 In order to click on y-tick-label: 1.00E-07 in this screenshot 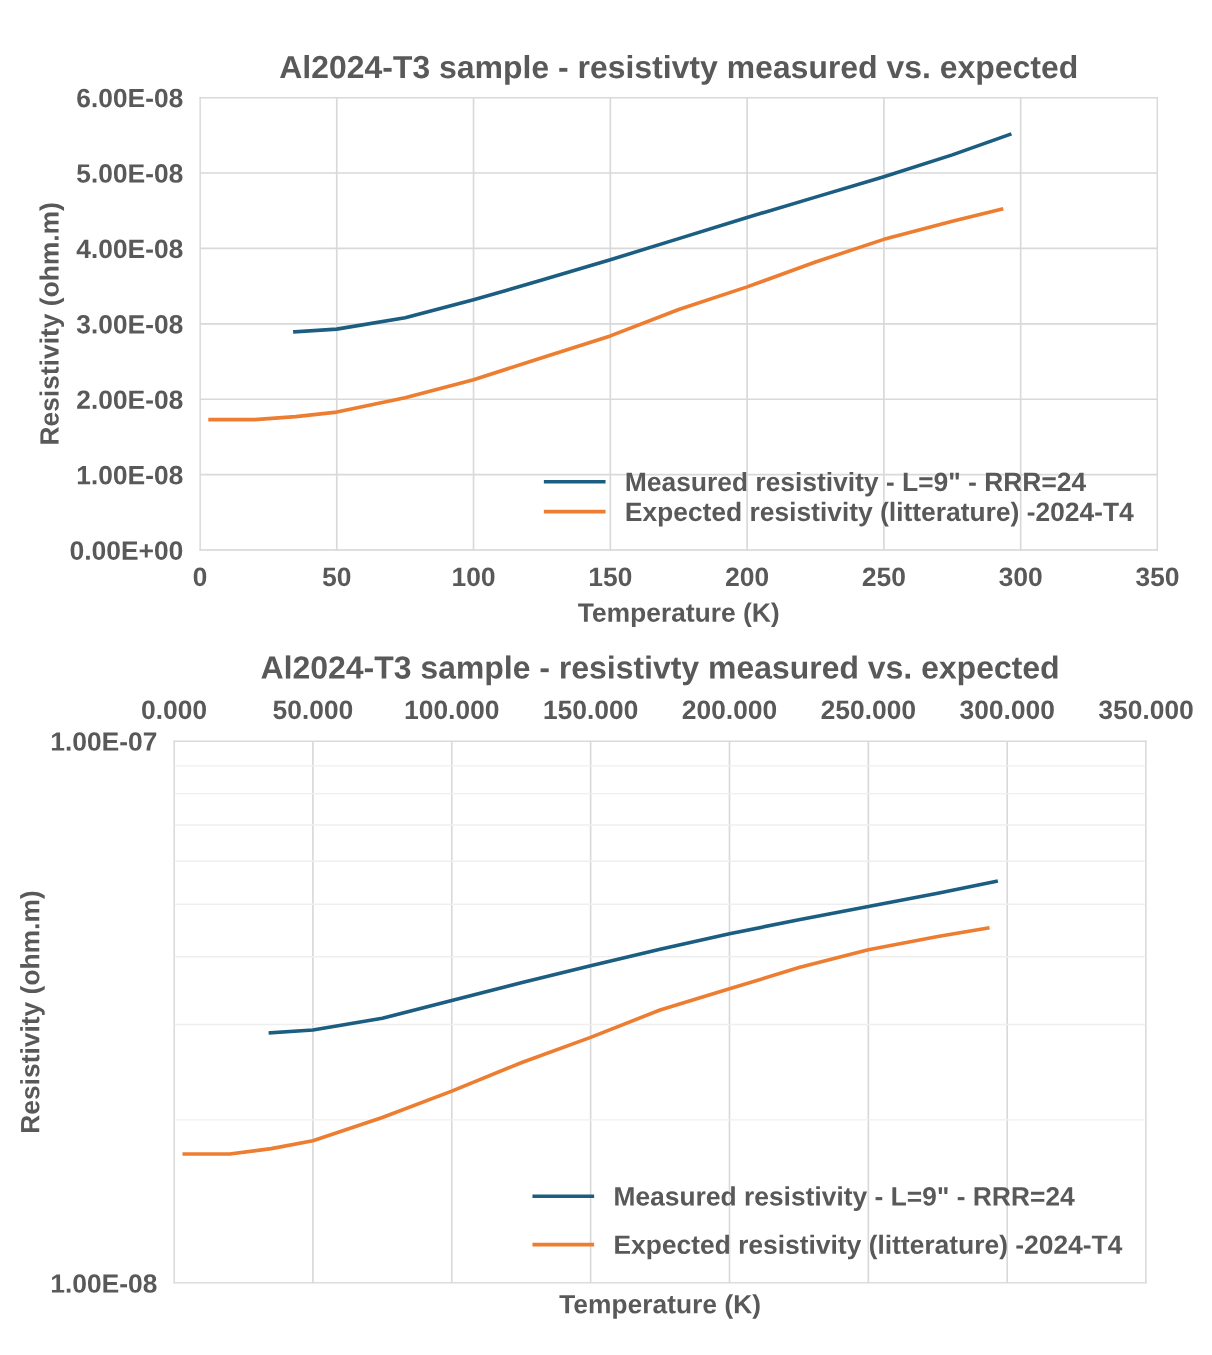, I will do `click(104, 741)`.